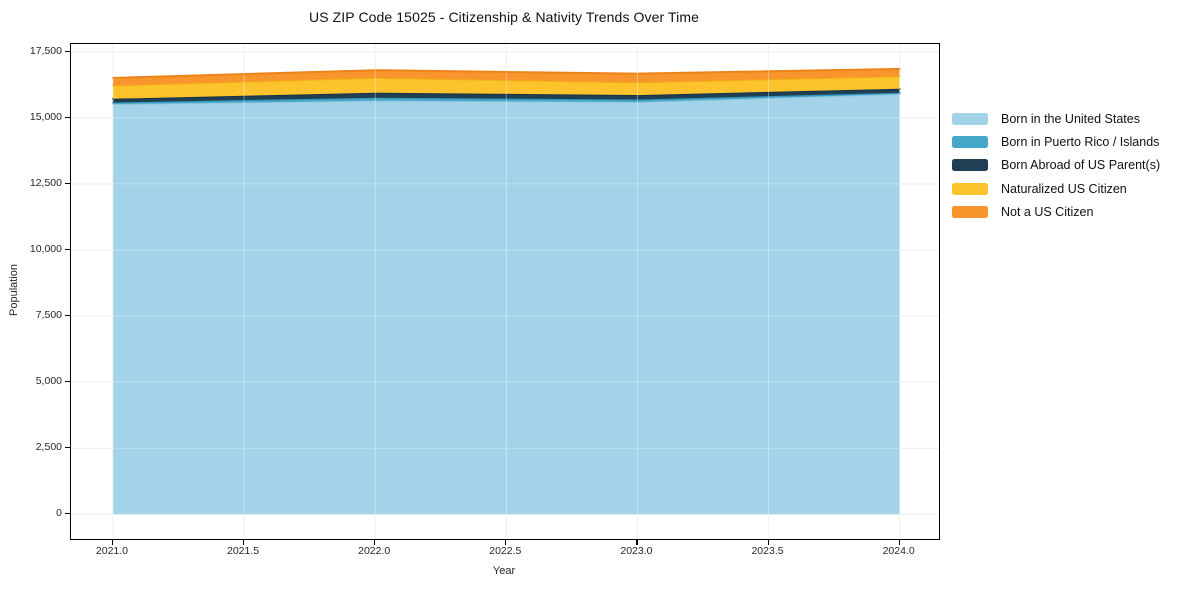 The height and width of the screenshot is (590, 1189). I want to click on area-naturalized-us-citizen, so click(506, 87).